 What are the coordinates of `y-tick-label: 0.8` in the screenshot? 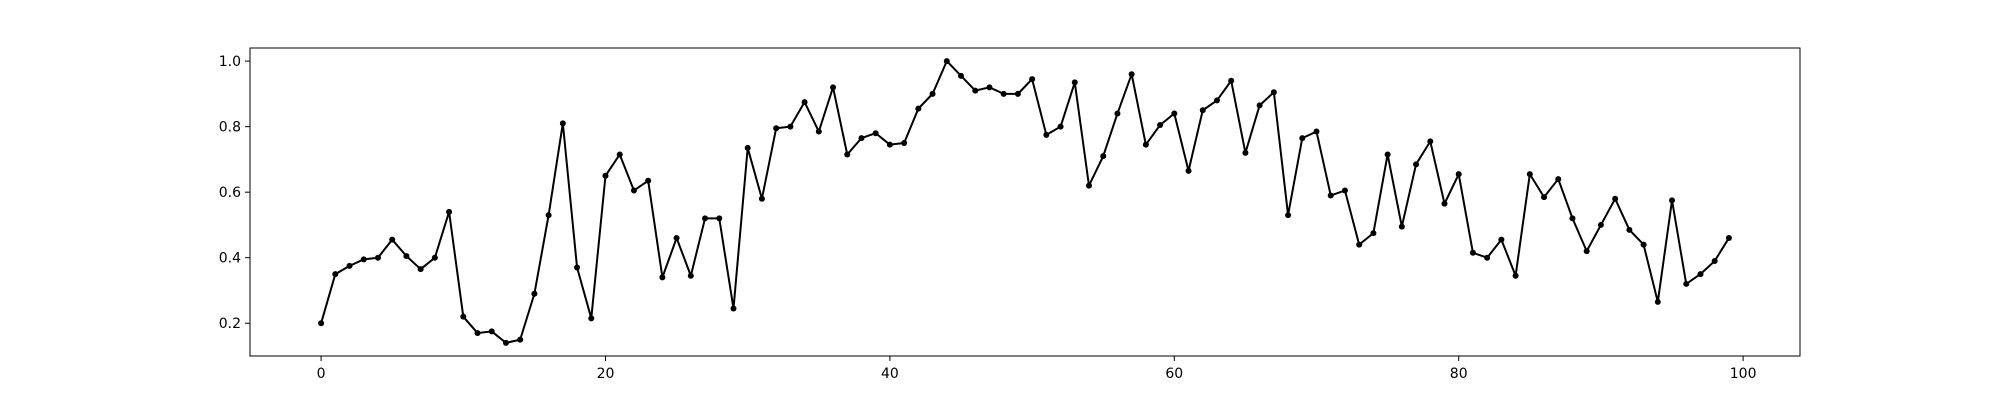 It's located at (230, 128).